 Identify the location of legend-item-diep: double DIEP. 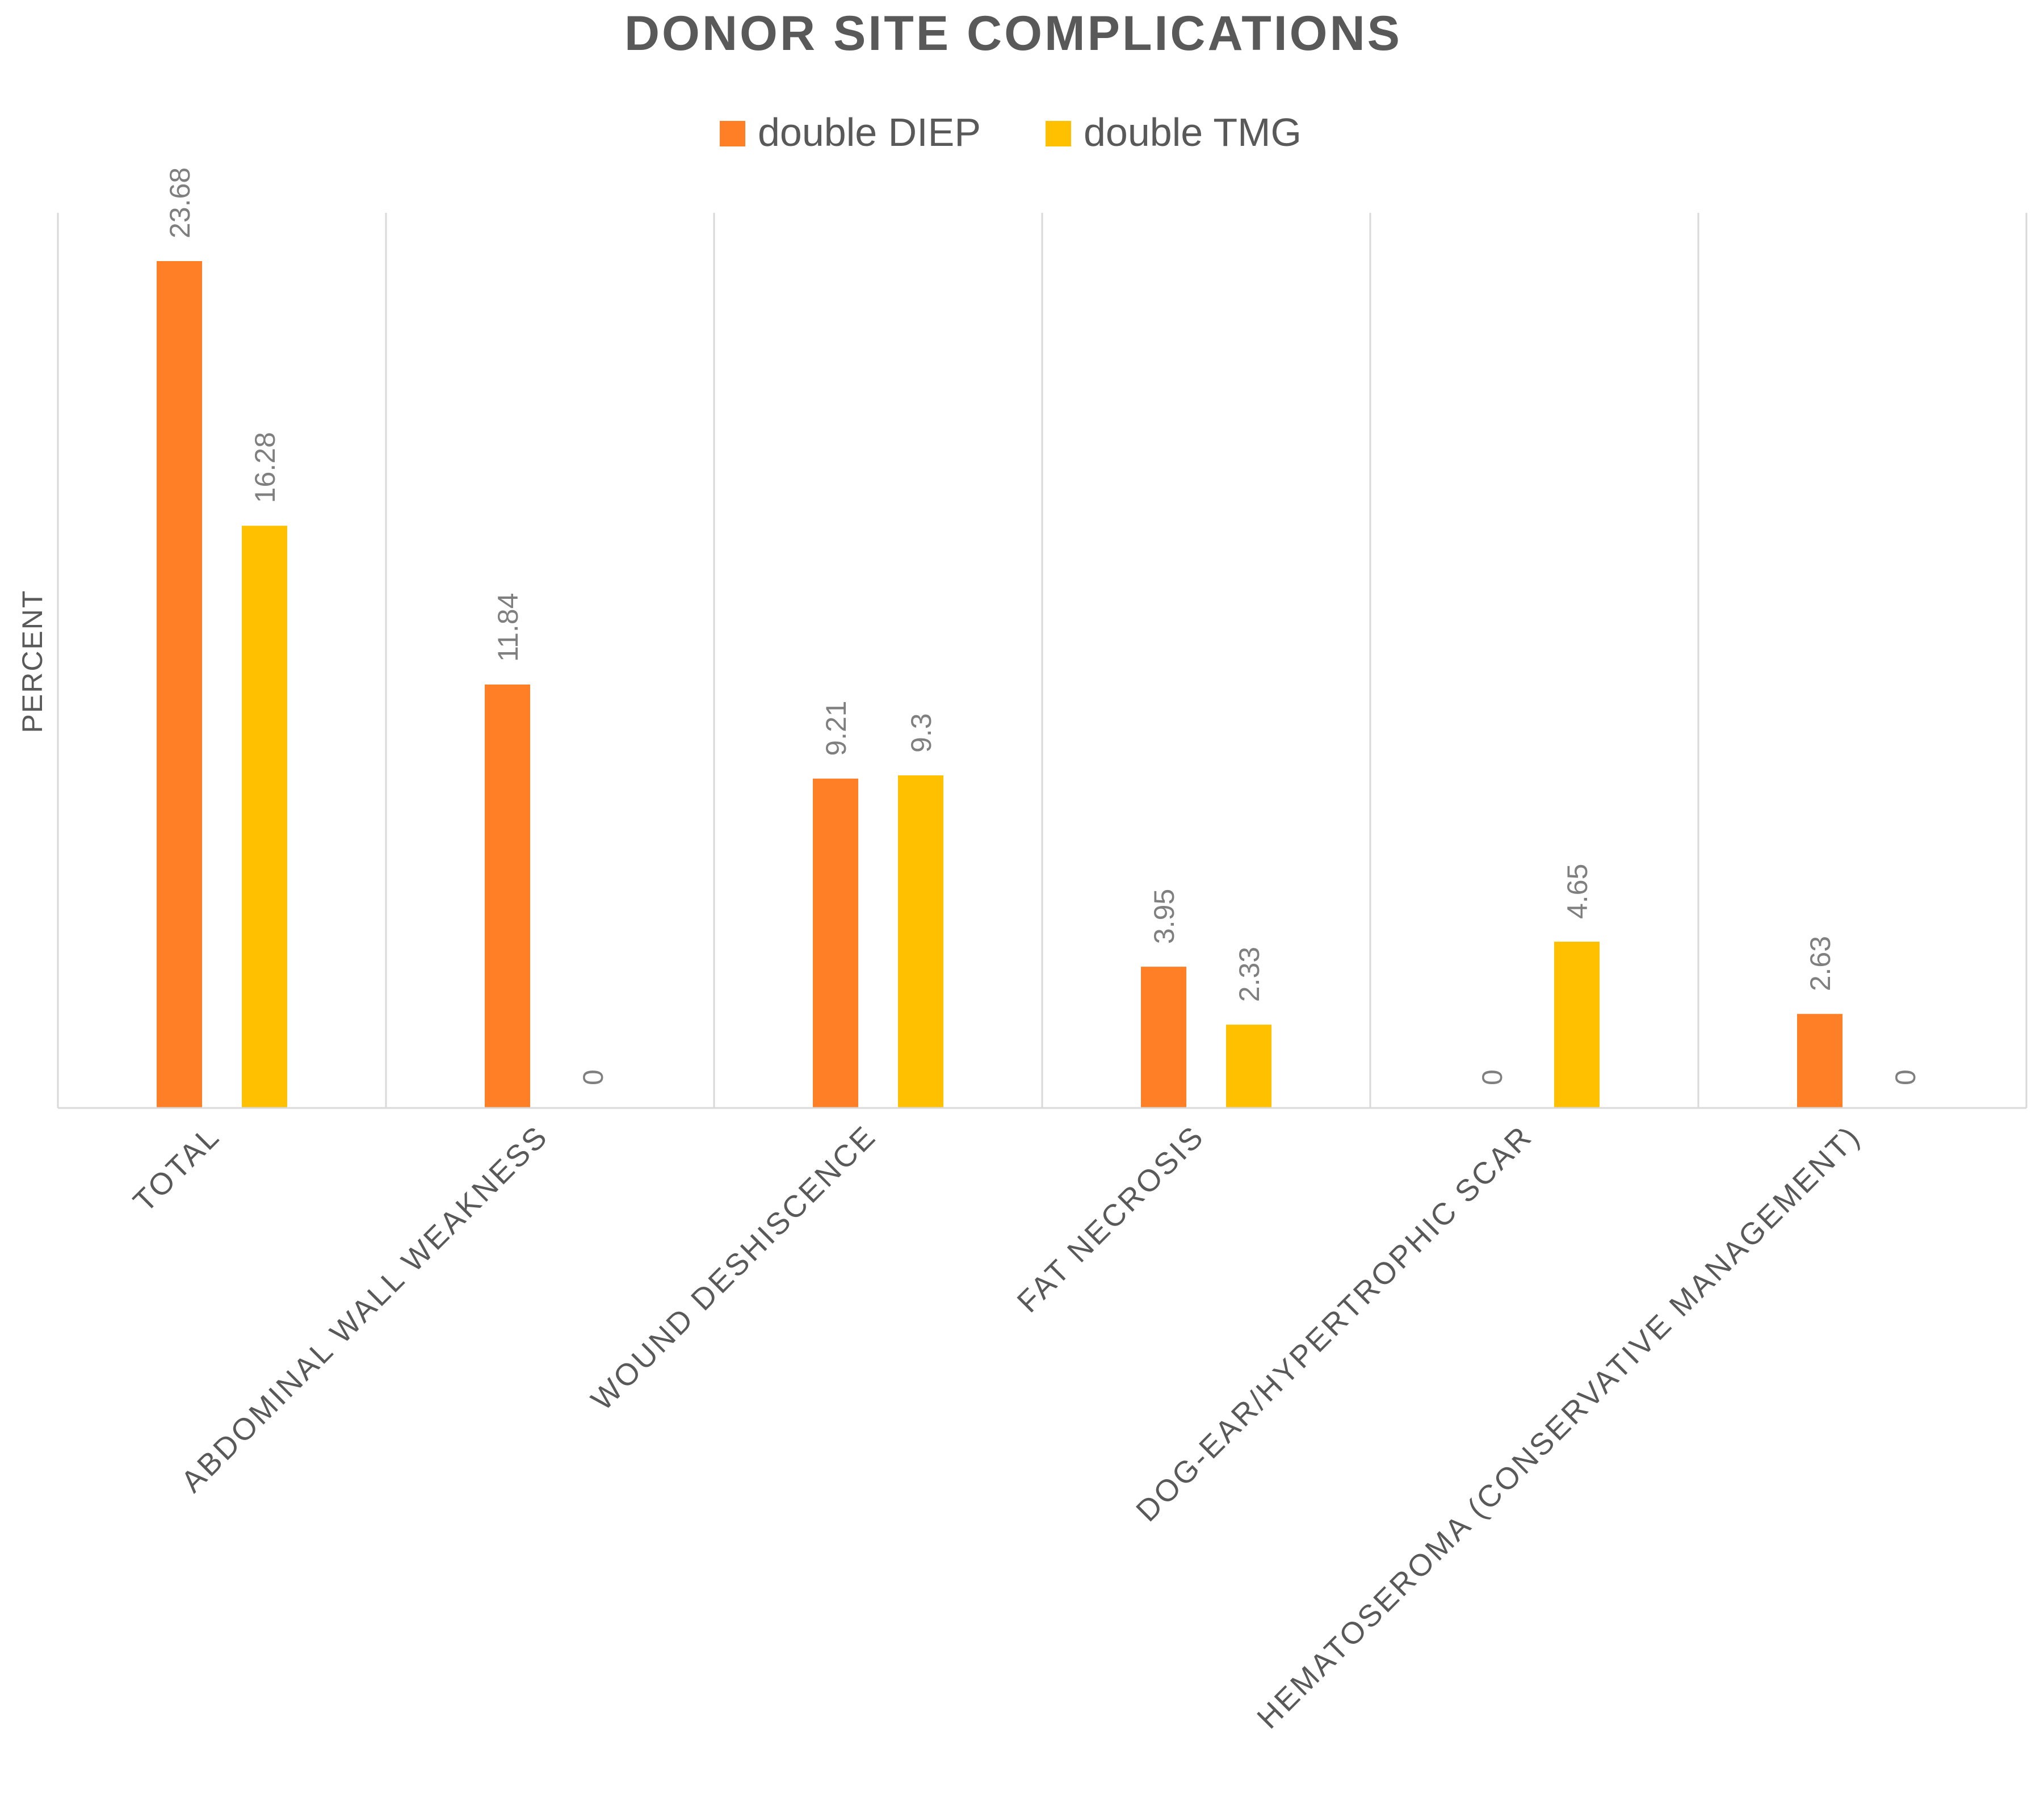
(851, 132).